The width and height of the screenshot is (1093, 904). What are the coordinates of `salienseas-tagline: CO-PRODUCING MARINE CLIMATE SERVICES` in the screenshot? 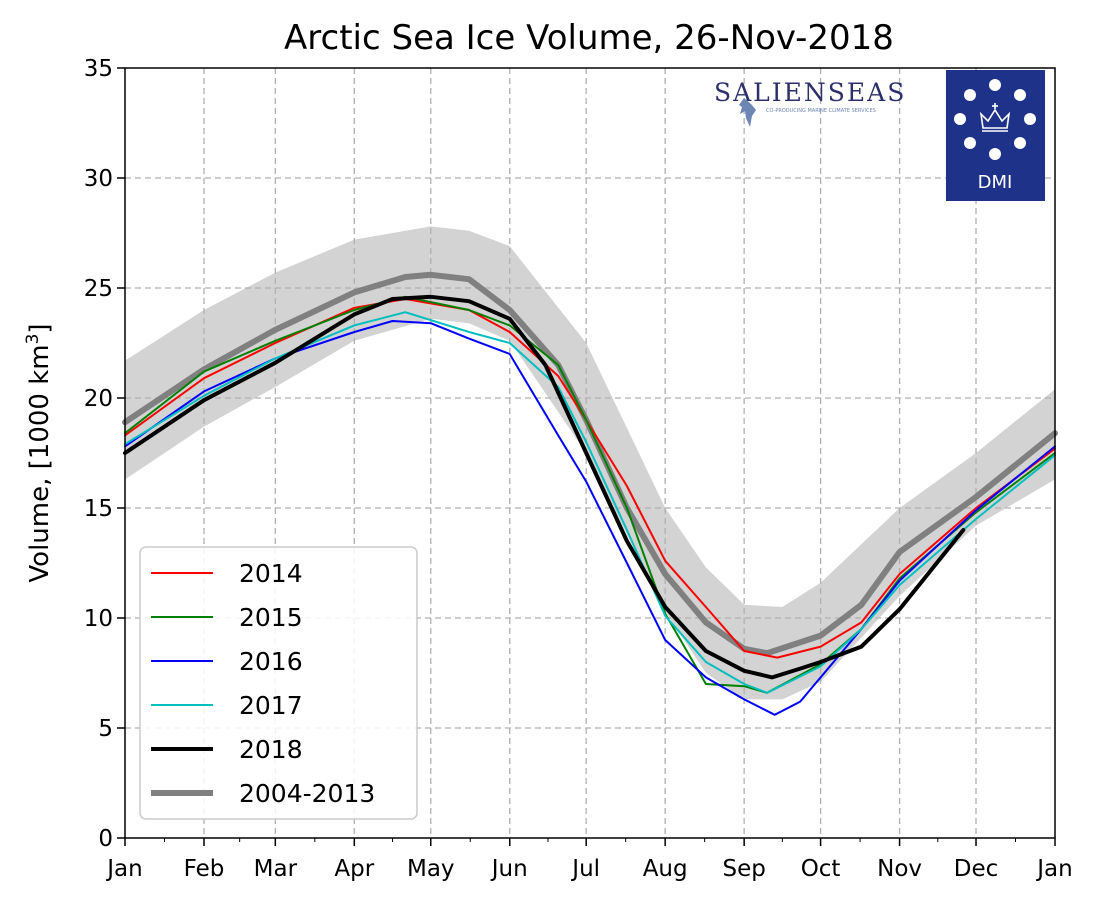 It's located at (821, 111).